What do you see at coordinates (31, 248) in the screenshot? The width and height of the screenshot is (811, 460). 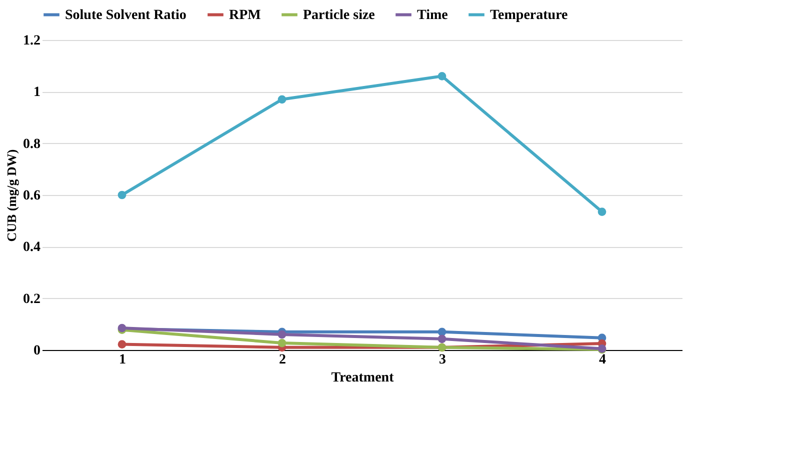 I see `y-tick-label: 0.4` at bounding box center [31, 248].